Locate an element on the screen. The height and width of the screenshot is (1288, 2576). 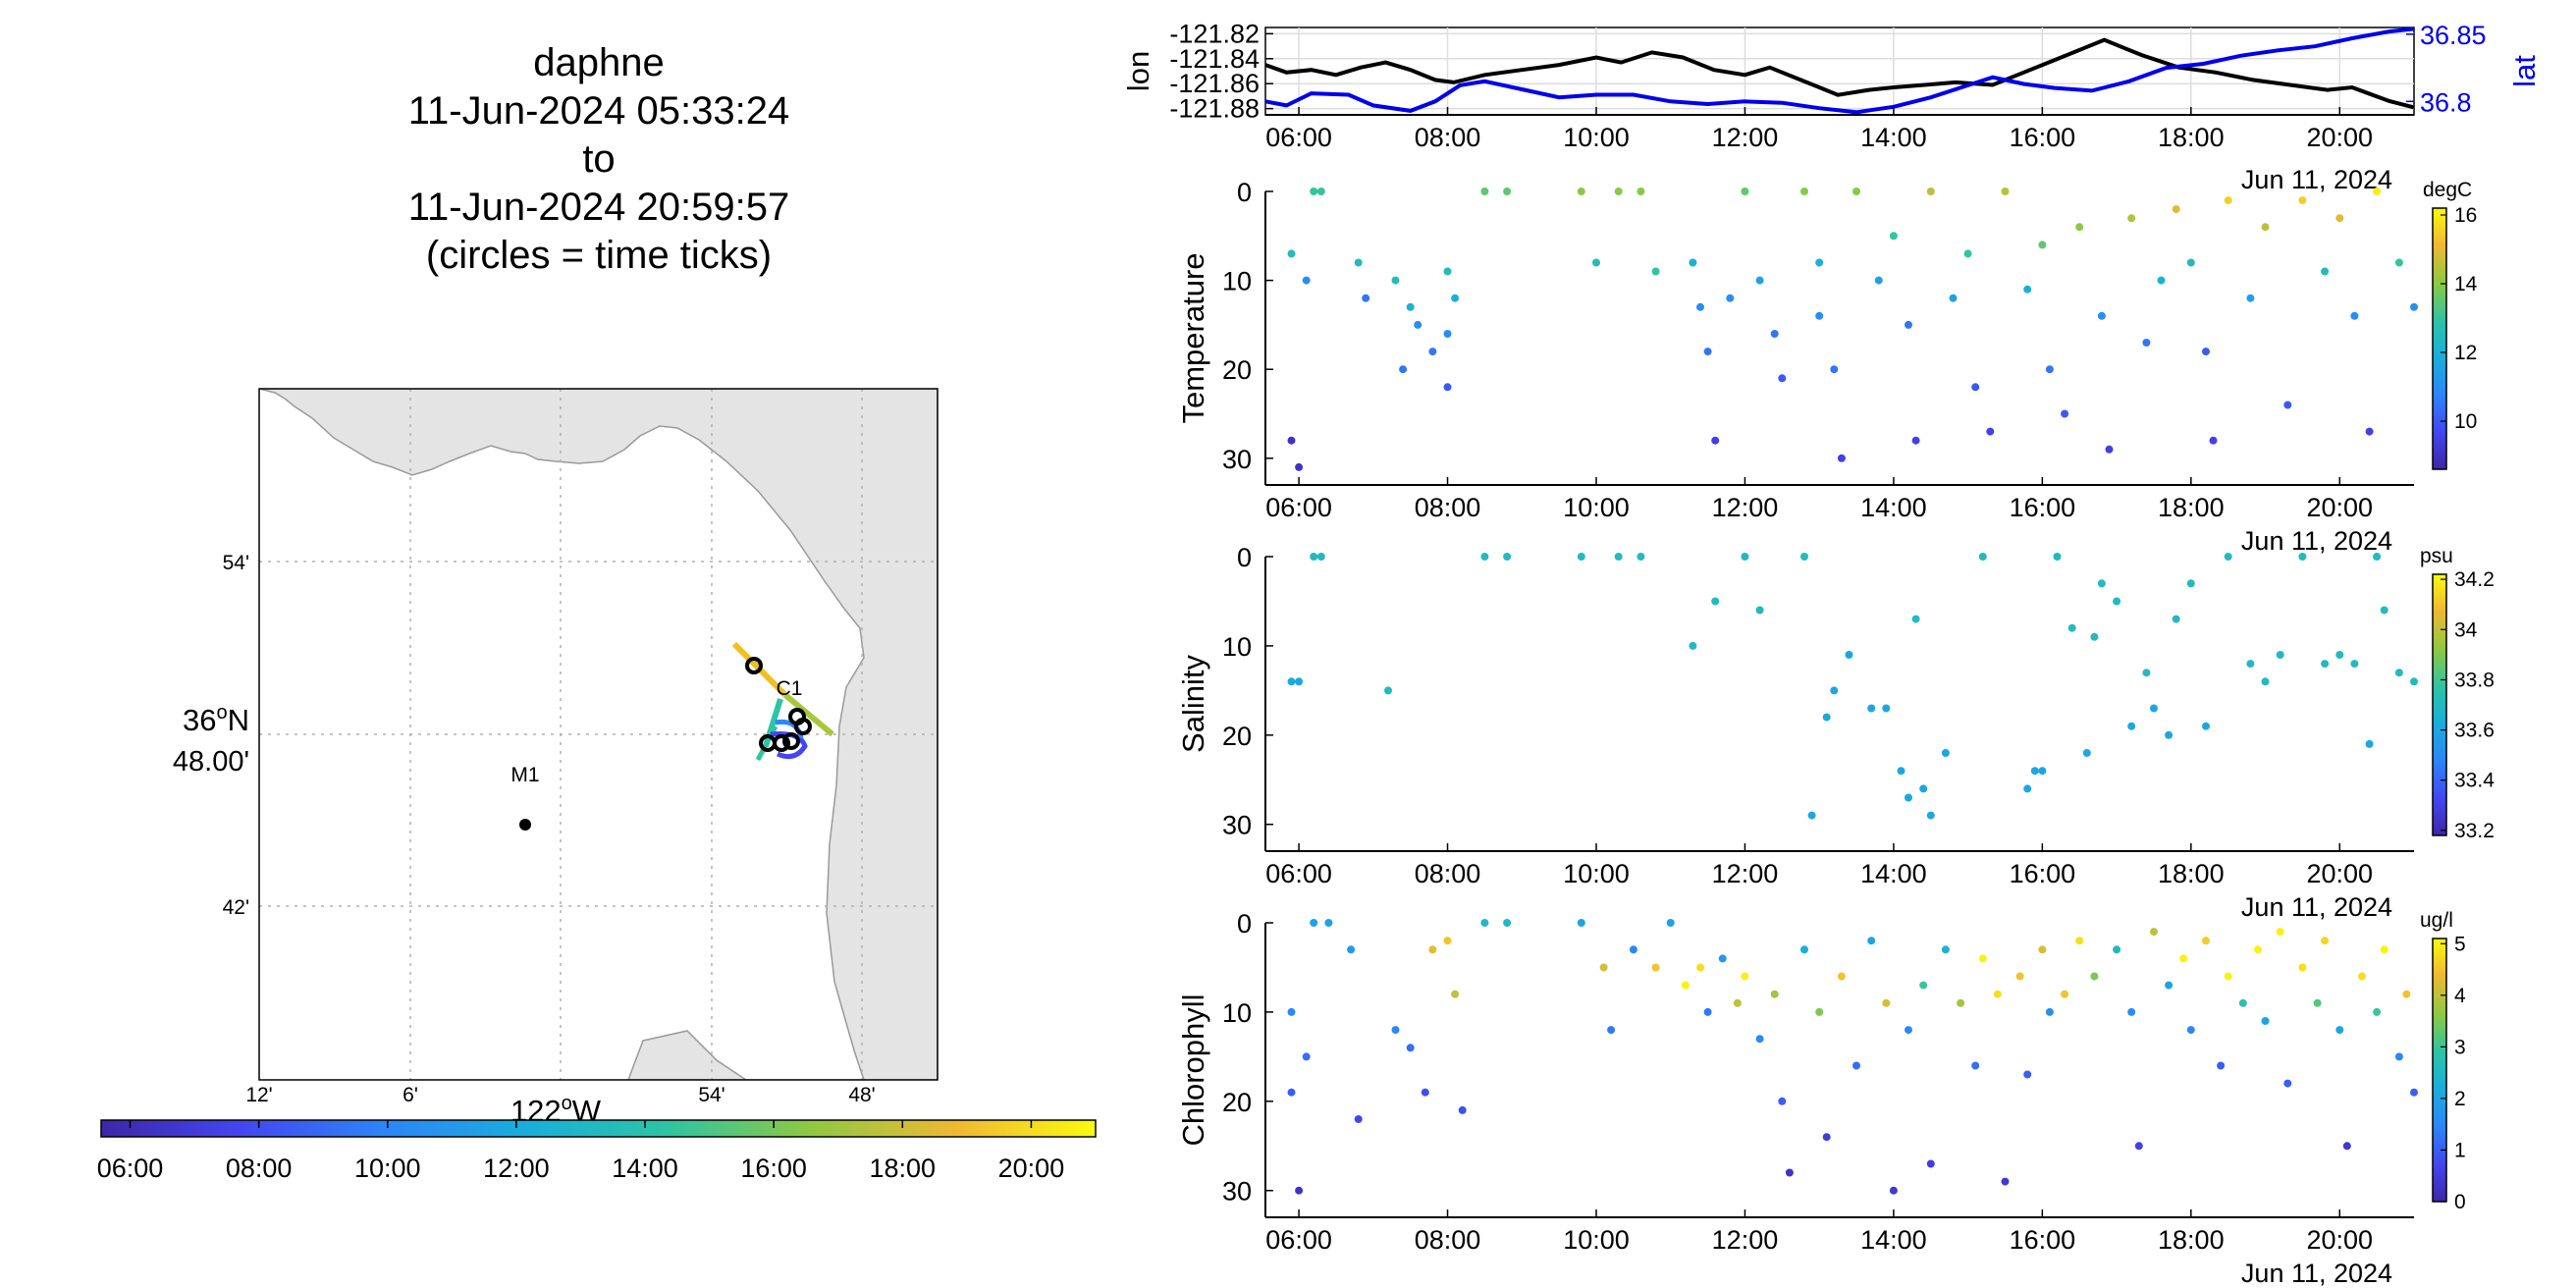
map-colorbar-tick-label: 16:00 is located at coordinates (773, 1168).